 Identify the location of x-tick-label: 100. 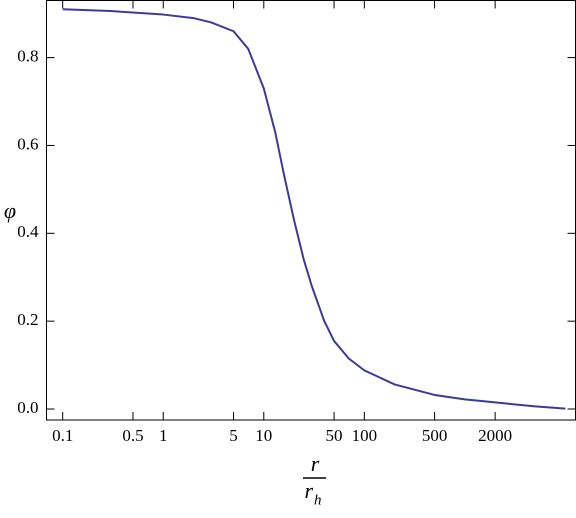
(365, 435).